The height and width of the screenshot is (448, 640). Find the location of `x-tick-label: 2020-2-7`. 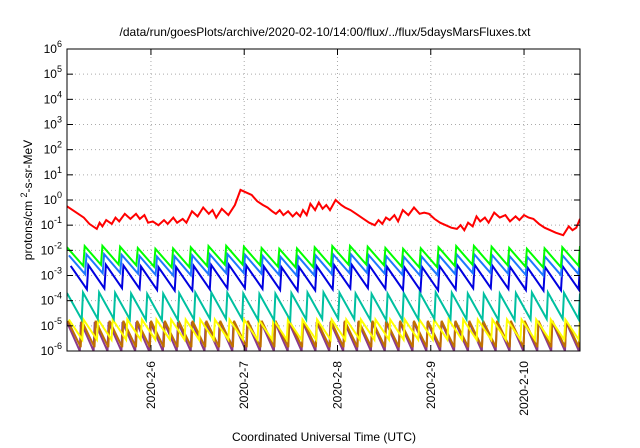

x-tick-label: 2020-2-7 is located at coordinates (244, 385).